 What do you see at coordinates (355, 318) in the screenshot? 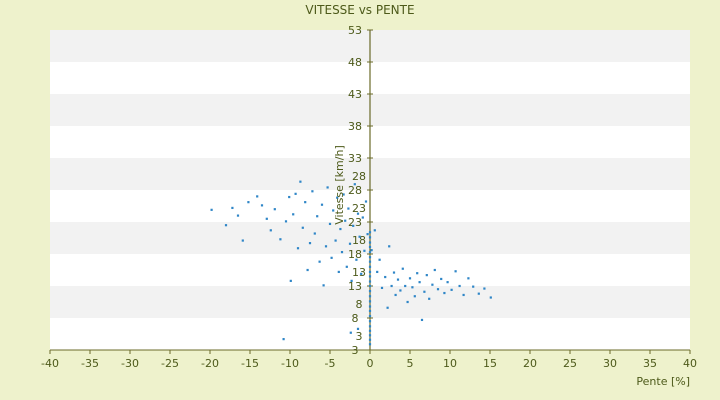
I see `y-tick-label: 8` at bounding box center [355, 318].